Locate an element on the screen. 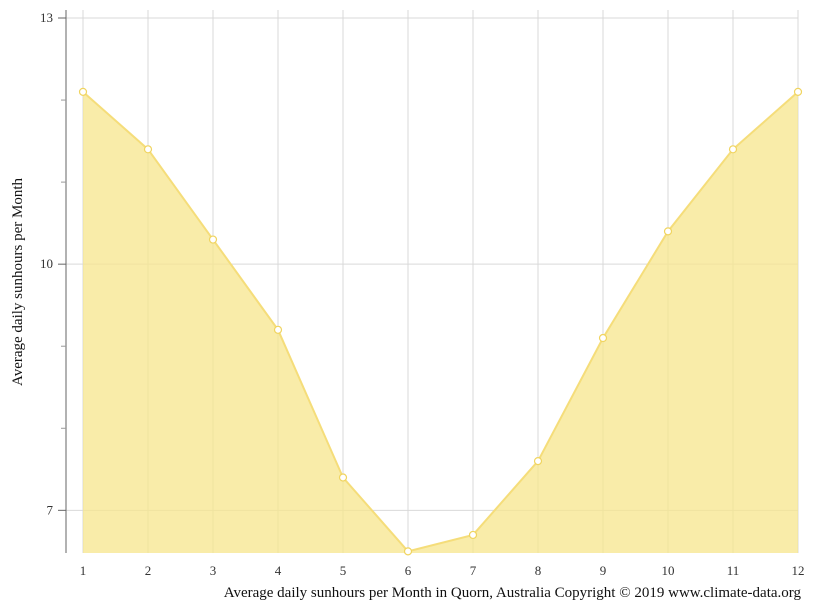 The height and width of the screenshot is (611, 815). x-tick-label: 8 is located at coordinates (538, 570).